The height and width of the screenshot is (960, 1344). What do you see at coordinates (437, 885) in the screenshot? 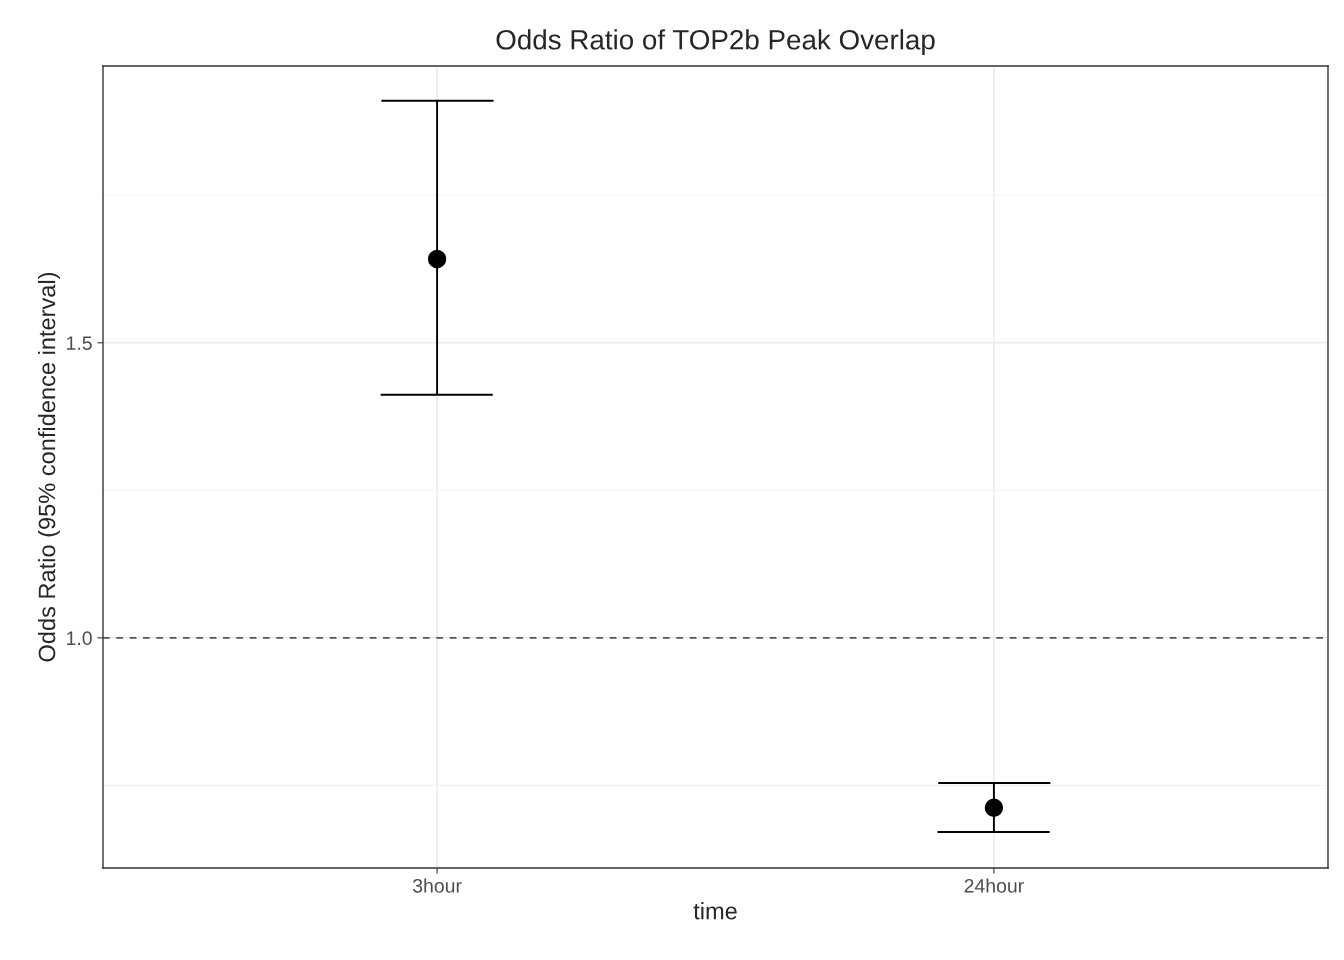
I see `x-tick-label: 3hour` at bounding box center [437, 885].